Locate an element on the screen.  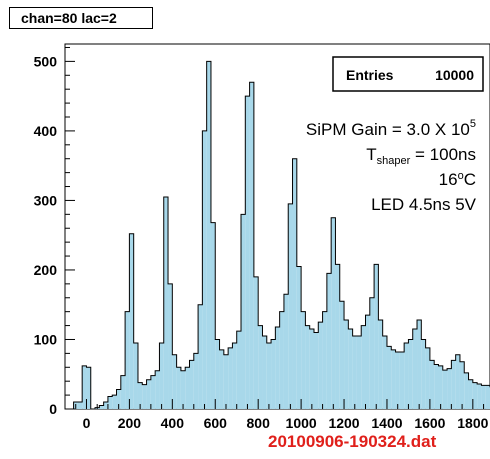
y-tick-label: 500 is located at coordinates (46, 61).